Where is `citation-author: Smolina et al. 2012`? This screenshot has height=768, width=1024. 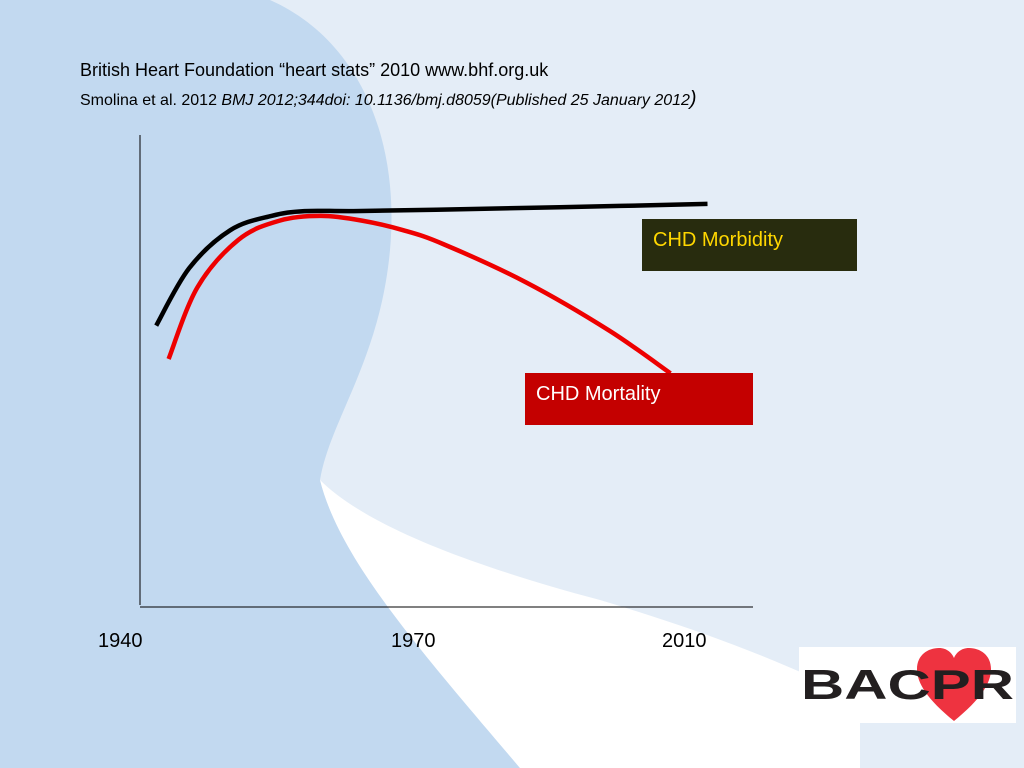
citation-author: Smolina et al. 2012 is located at coordinates (151, 100).